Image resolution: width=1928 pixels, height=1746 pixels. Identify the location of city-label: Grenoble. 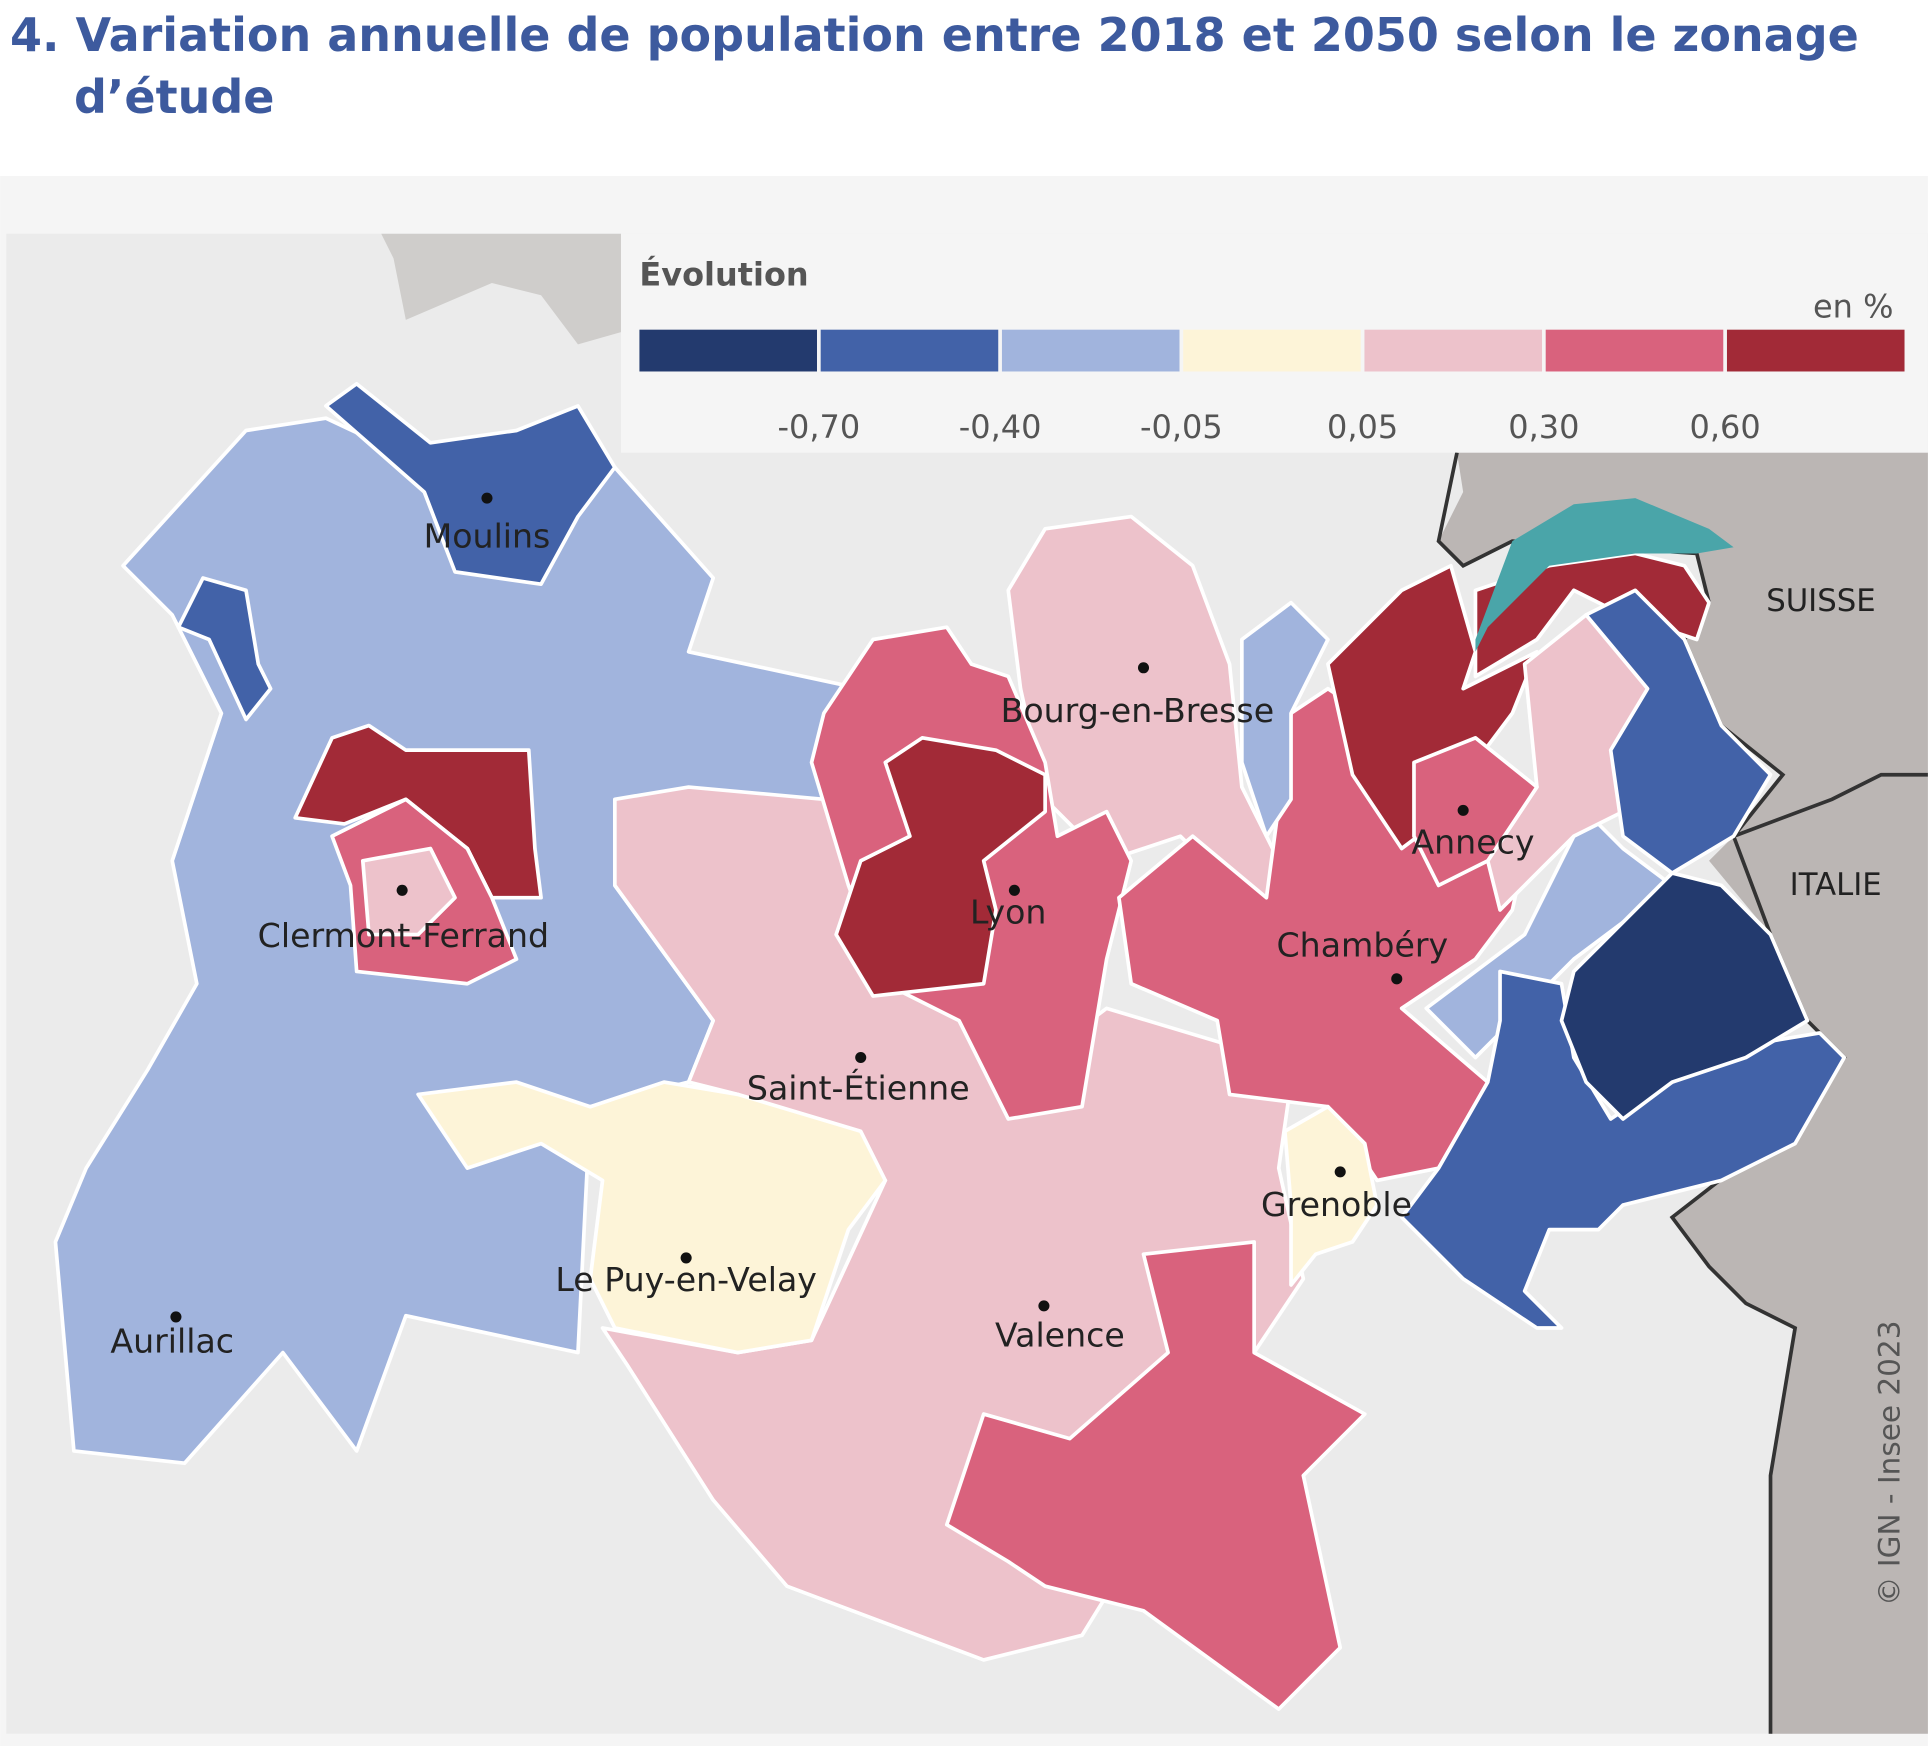
(1336, 1204).